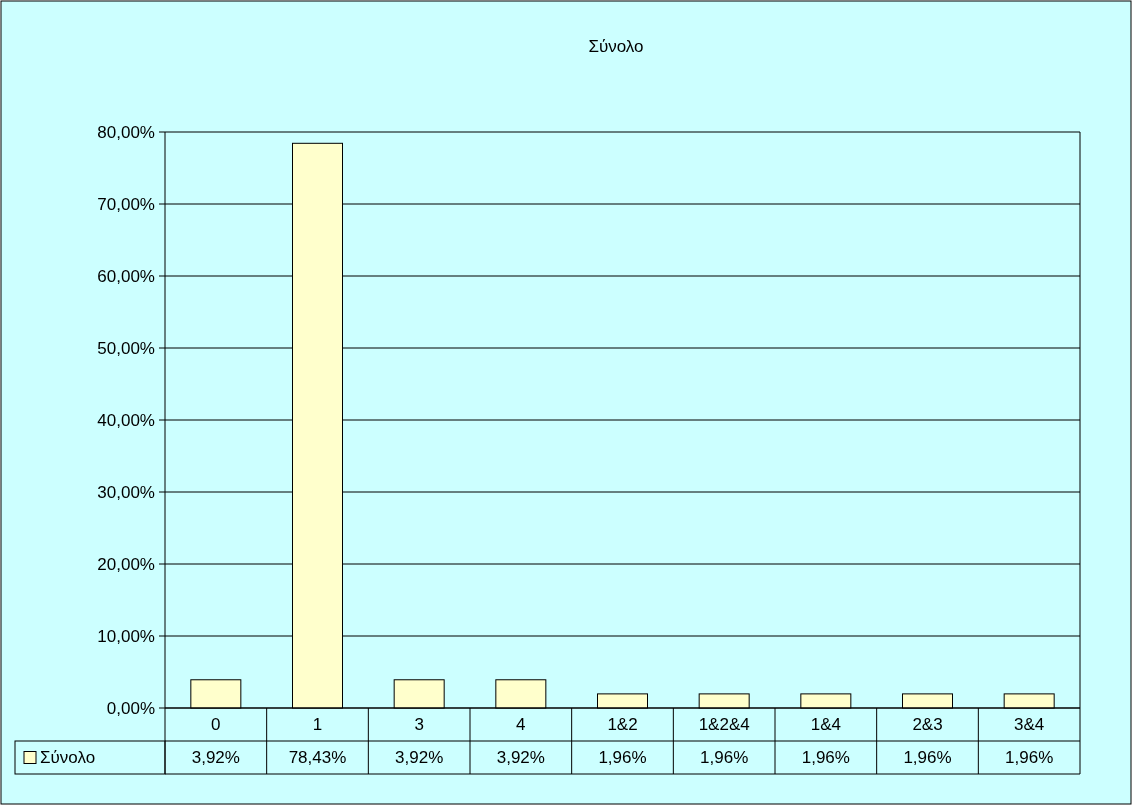 This screenshot has height=805, width=1132. I want to click on x-tick-label: 3&4, so click(1029, 725).